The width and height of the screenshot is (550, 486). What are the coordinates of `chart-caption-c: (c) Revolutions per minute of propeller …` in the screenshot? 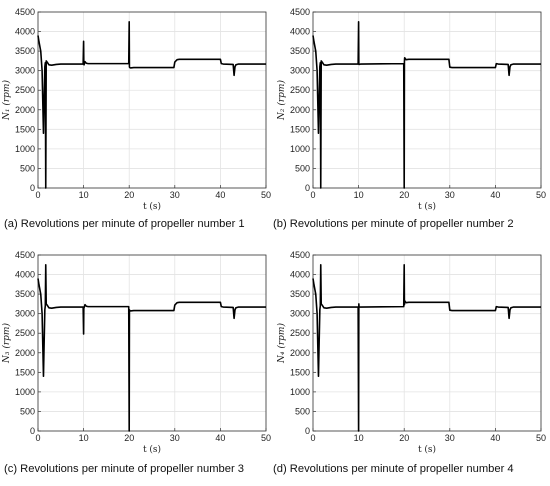 It's located at (124, 469).